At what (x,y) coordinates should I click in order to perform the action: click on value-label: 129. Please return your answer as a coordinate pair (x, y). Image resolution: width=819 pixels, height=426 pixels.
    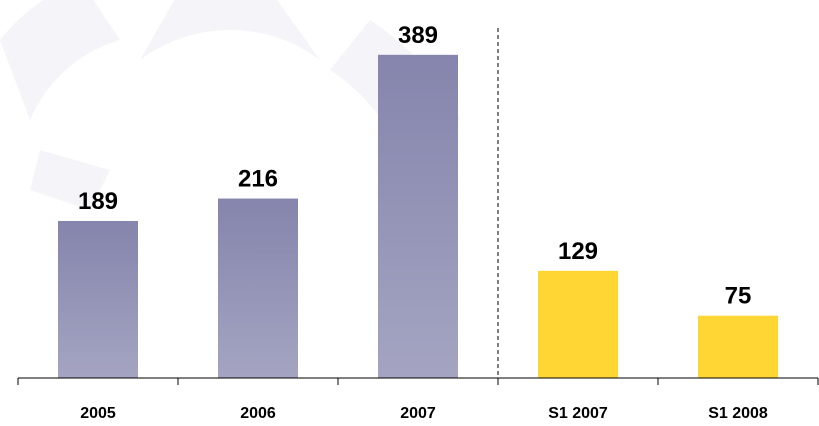
    Looking at the image, I should click on (578, 251).